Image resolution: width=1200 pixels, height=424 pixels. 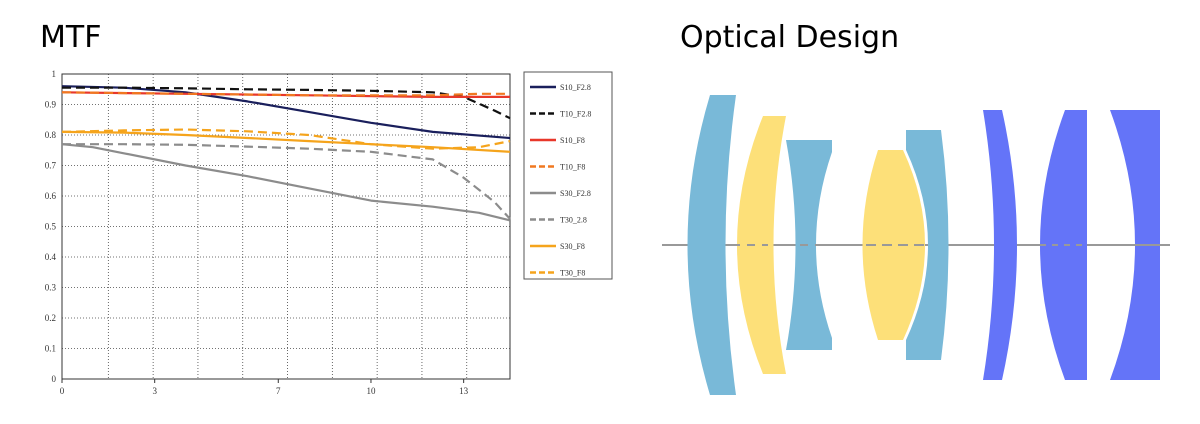 I want to click on legend-label: T30_2.8, so click(x=573, y=220).